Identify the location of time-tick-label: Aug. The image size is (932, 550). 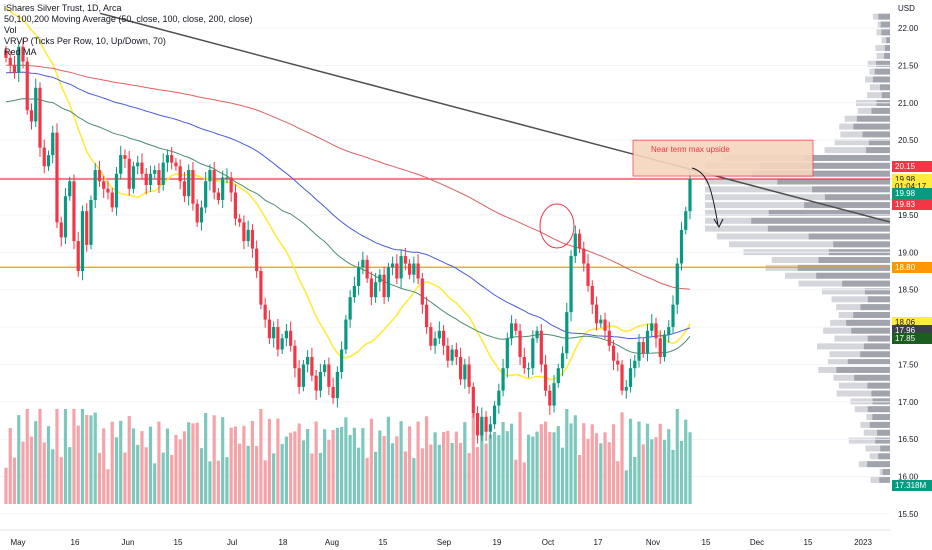
(332, 542).